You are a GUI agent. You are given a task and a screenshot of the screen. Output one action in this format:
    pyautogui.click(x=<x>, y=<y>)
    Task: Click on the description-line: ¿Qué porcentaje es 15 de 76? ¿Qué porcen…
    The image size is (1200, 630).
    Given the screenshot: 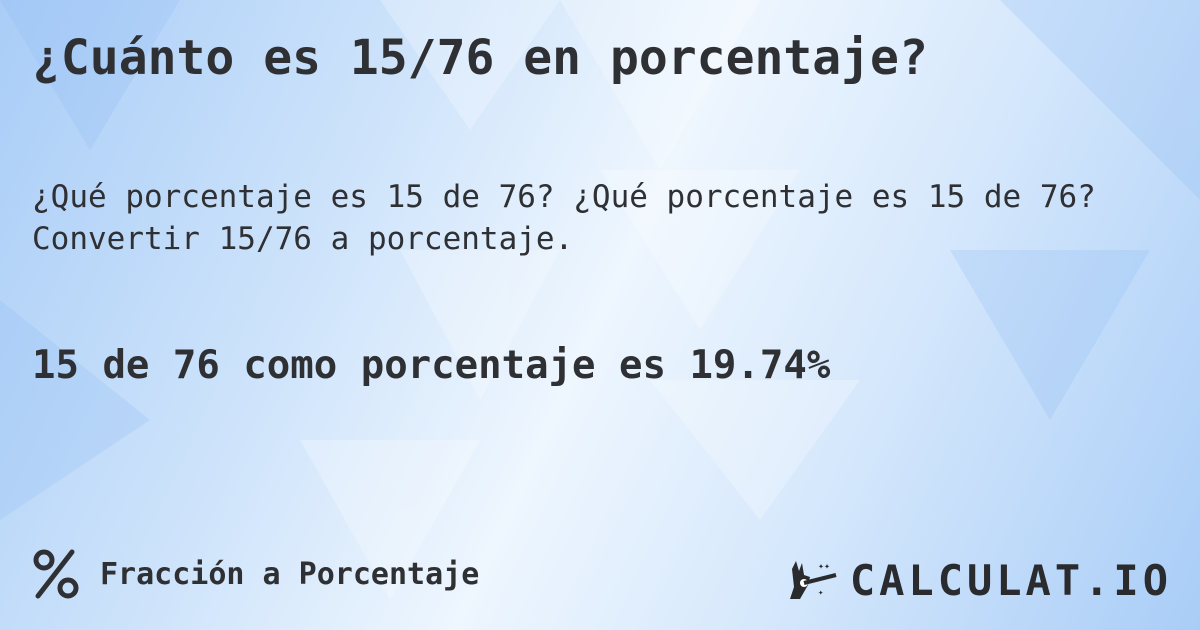 What is the action you would take?
    pyautogui.click(x=564, y=197)
    